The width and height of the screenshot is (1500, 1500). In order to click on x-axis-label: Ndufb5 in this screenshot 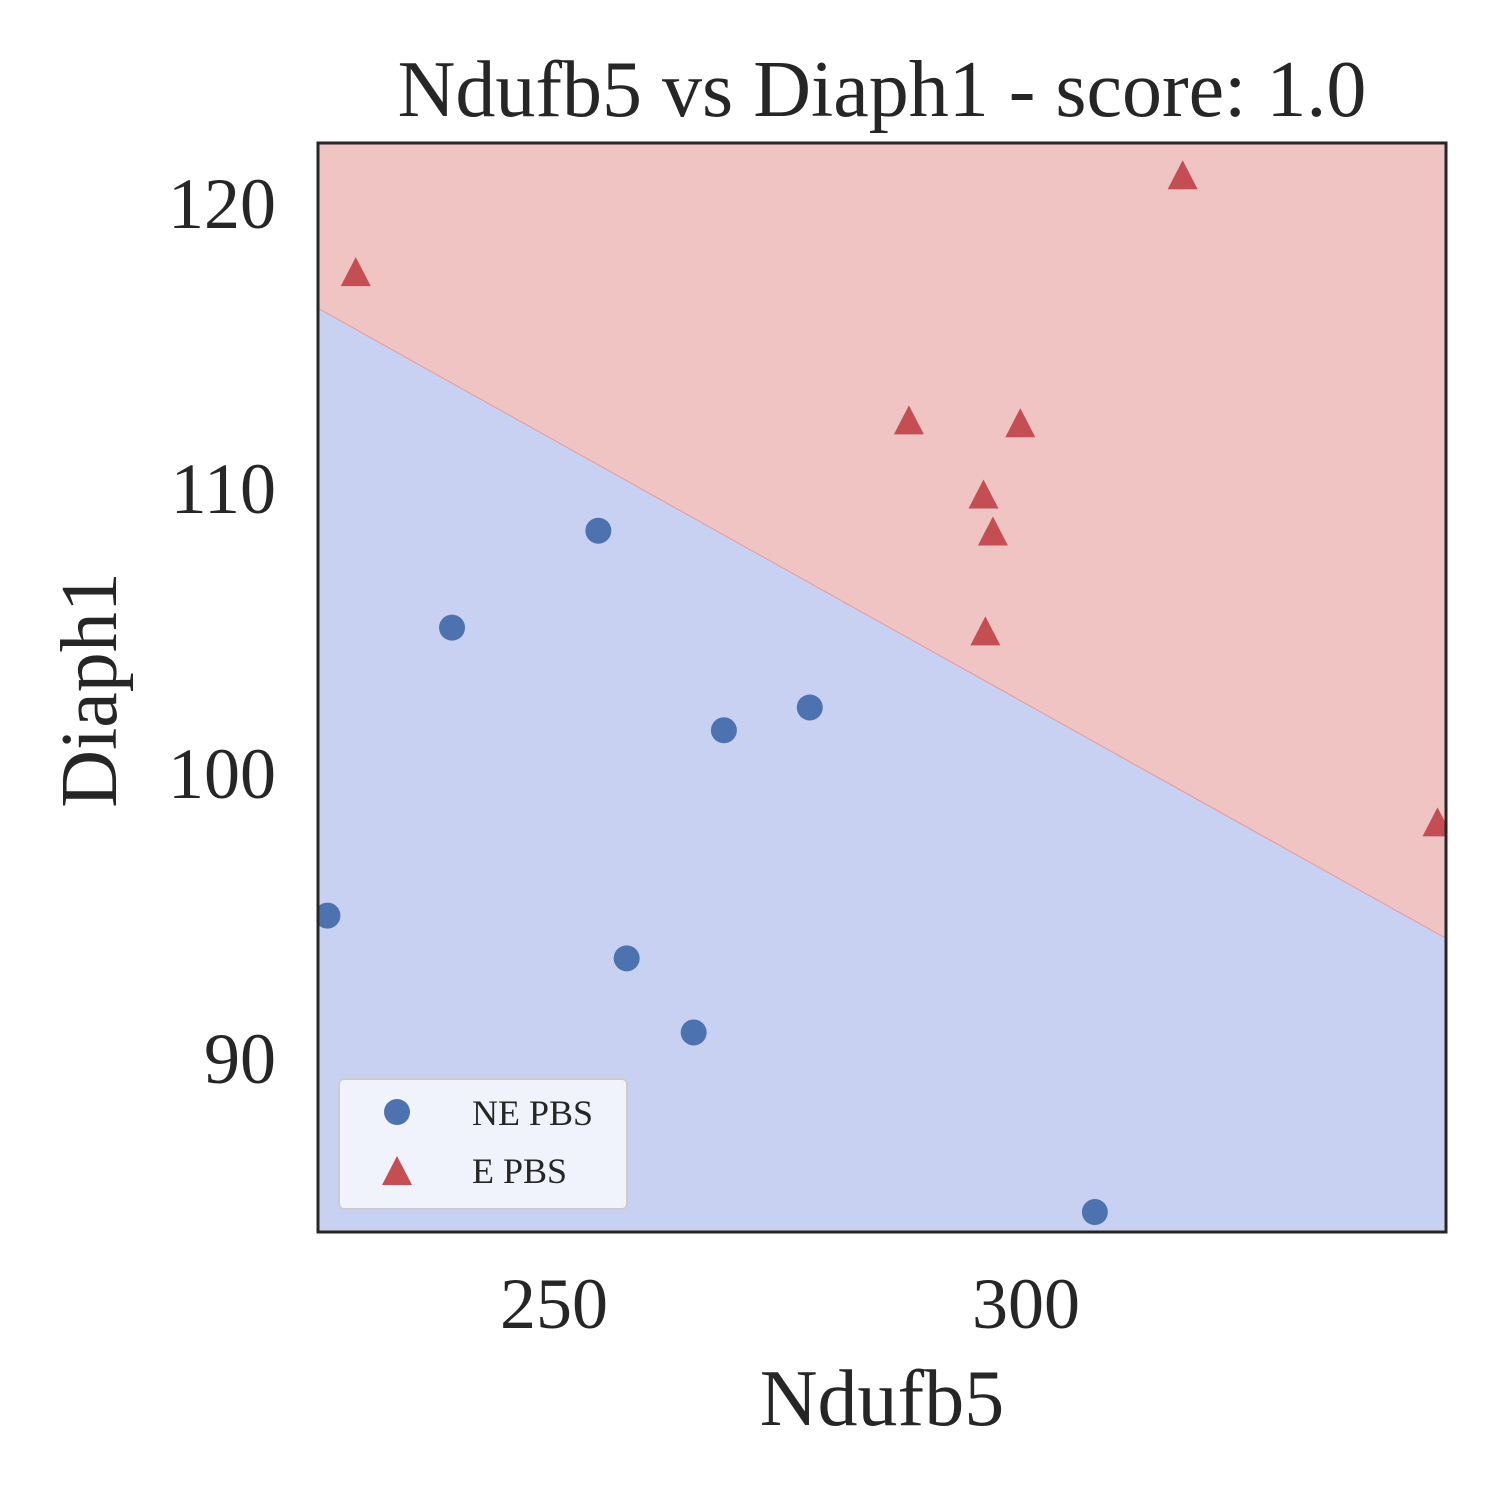, I will do `click(882, 1399)`.